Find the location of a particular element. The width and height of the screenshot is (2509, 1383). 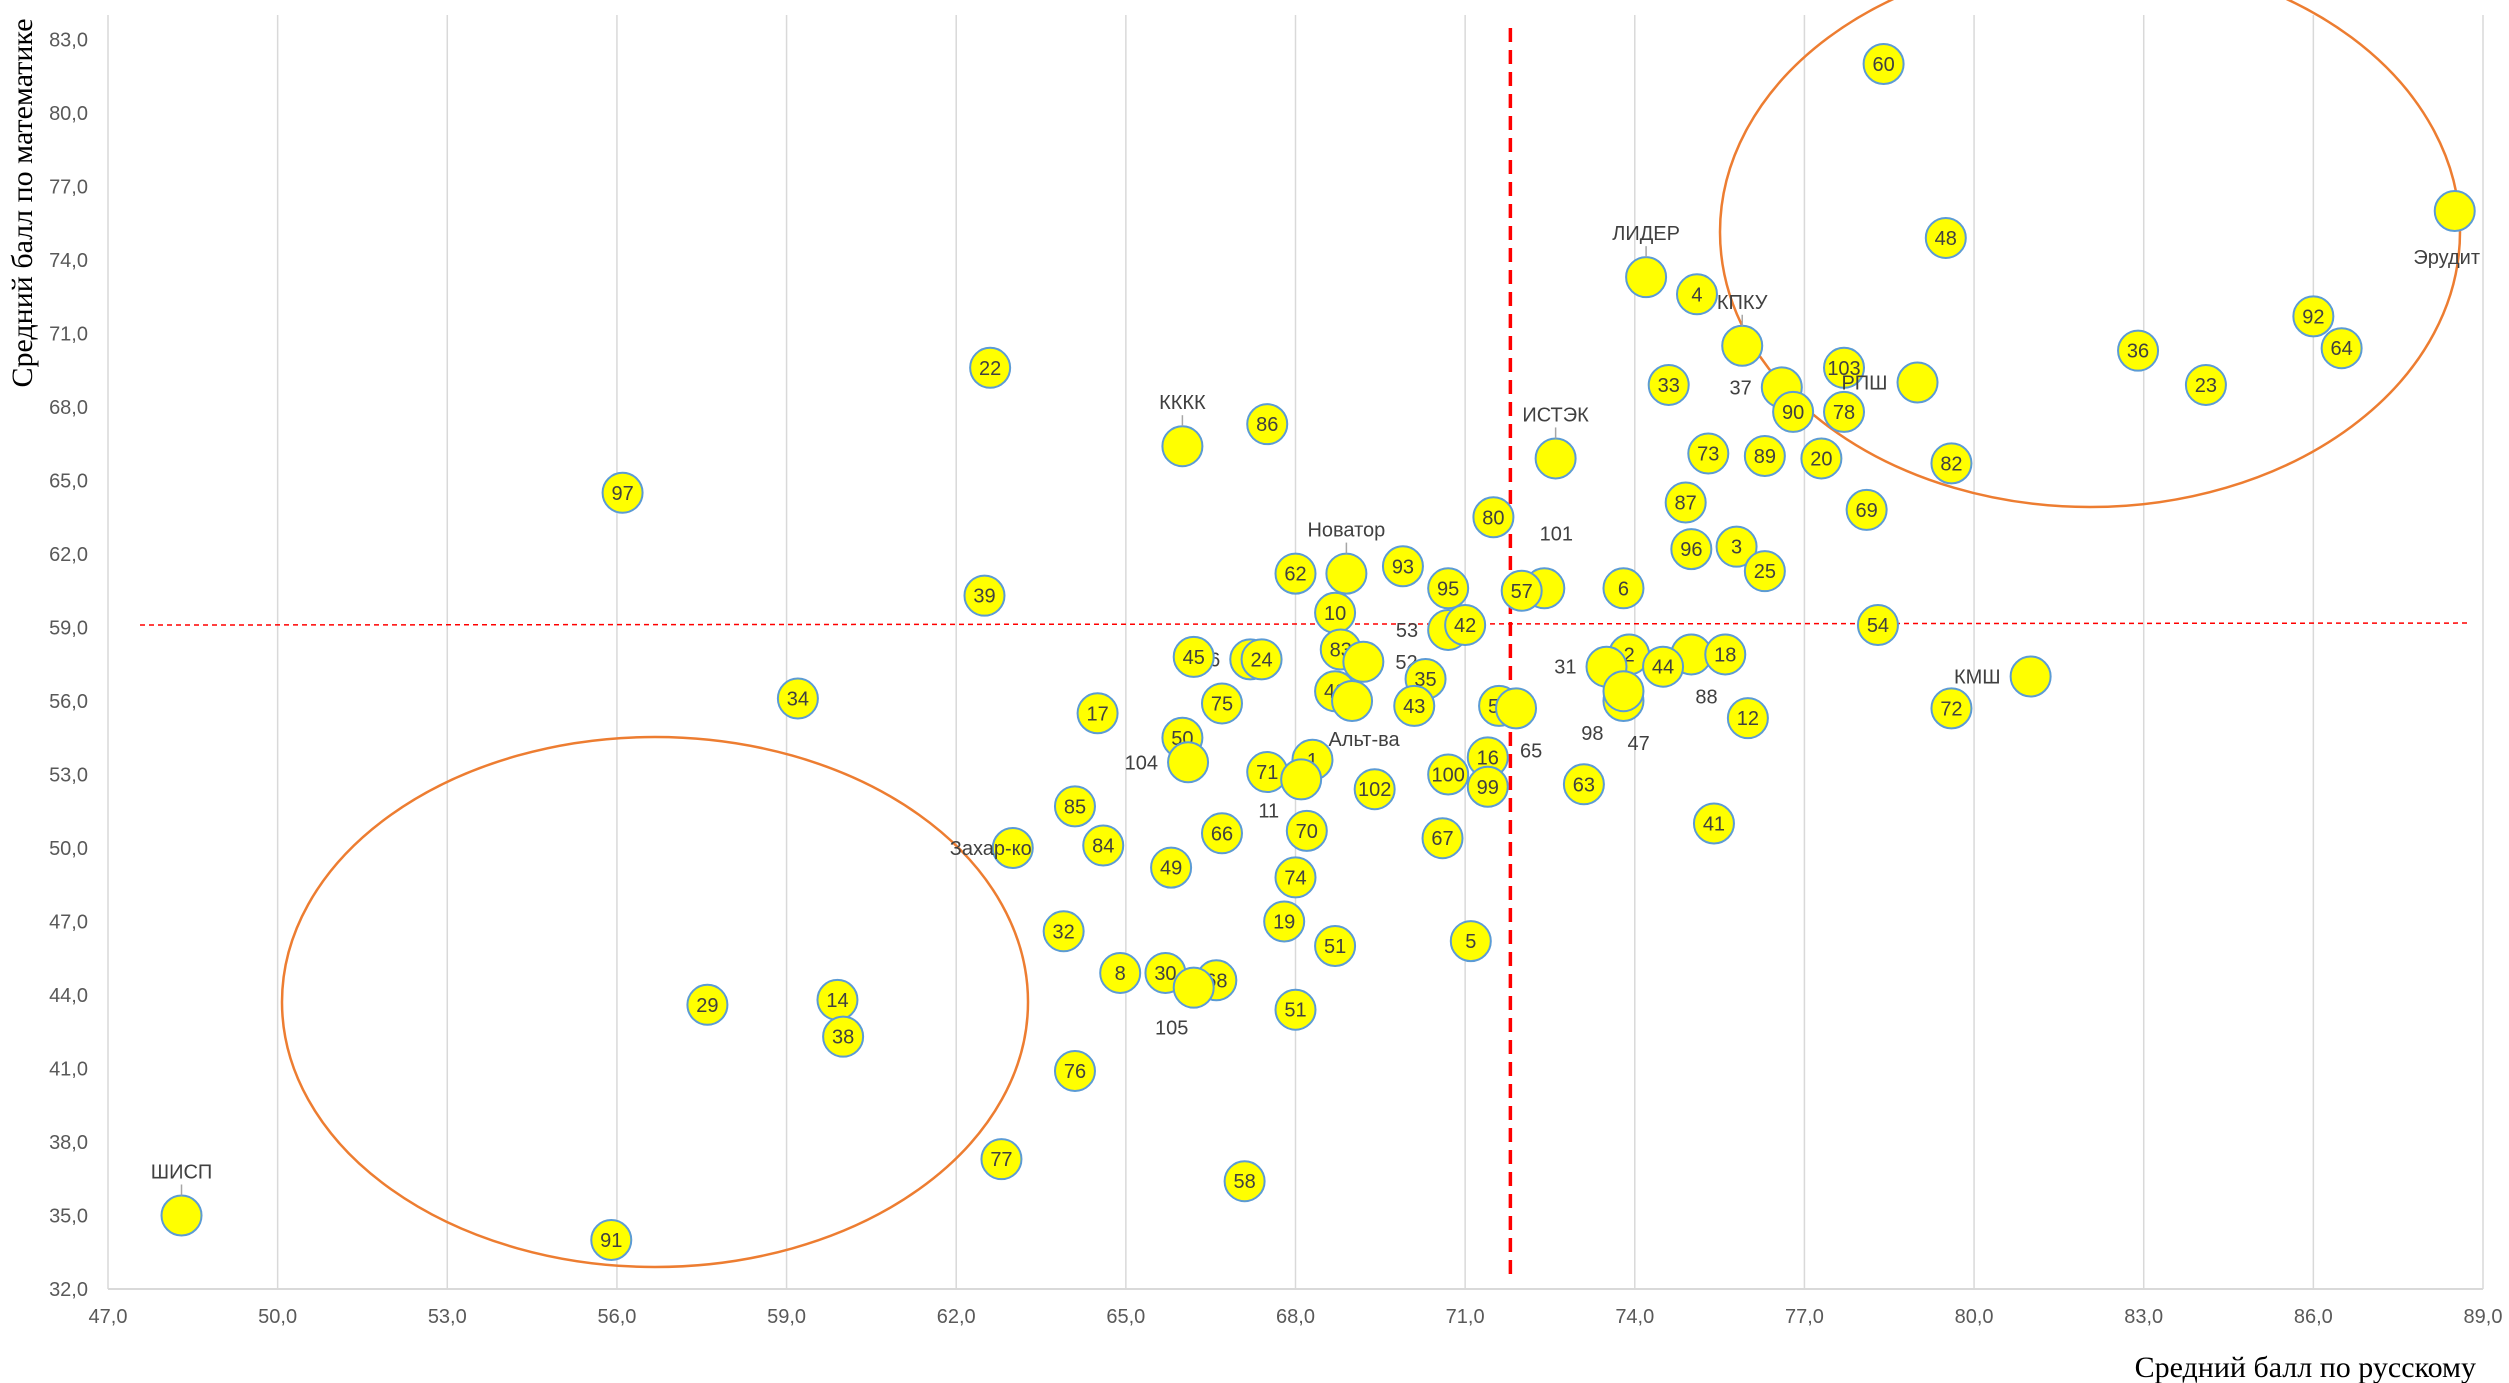

point-label: 33 is located at coordinates (1669, 386).